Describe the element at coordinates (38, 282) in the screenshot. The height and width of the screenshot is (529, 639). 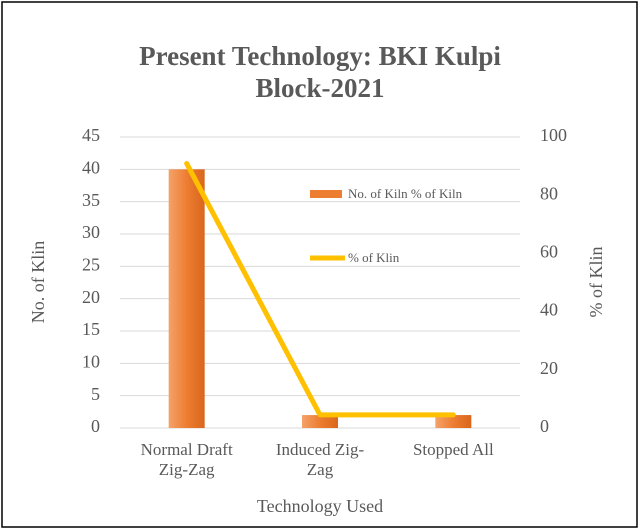
I see `y-axis-label: No. of Klin` at that location.